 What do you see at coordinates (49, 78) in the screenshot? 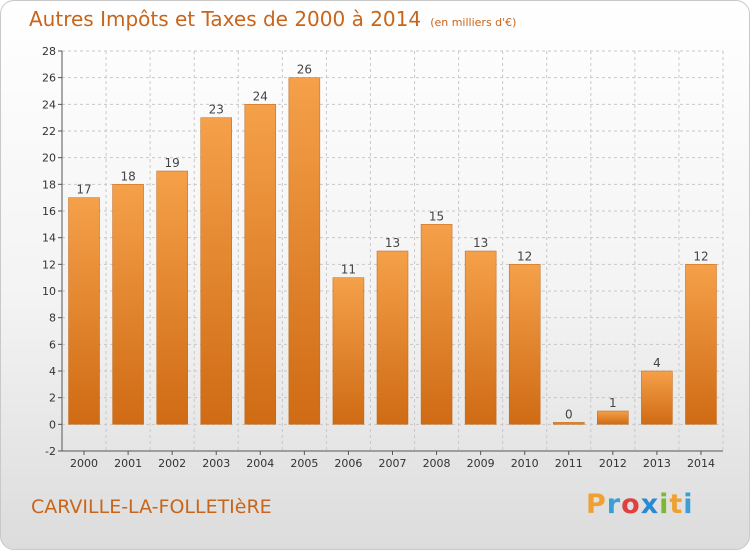
I see `y-tick-label: 26` at bounding box center [49, 78].